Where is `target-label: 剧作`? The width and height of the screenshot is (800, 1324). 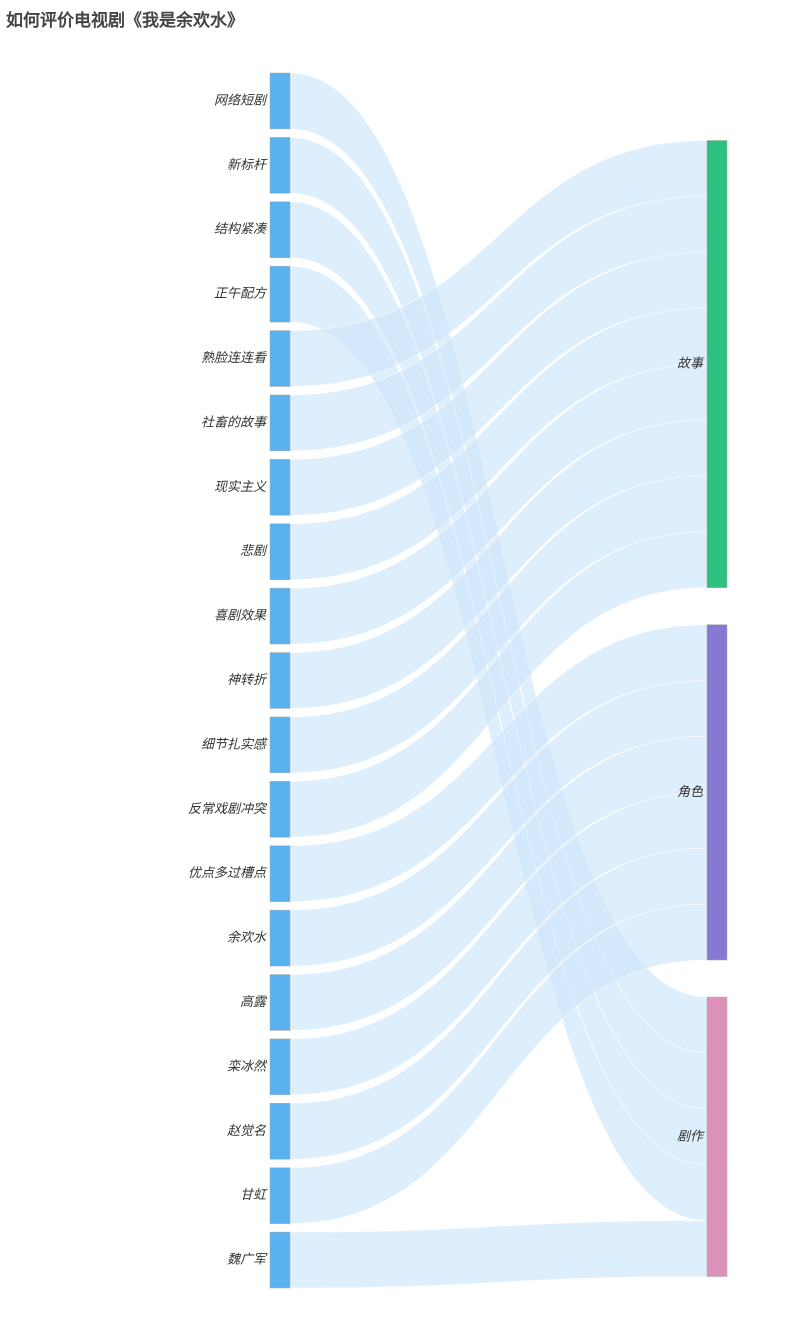
target-label: 剧作 is located at coordinates (691, 1136).